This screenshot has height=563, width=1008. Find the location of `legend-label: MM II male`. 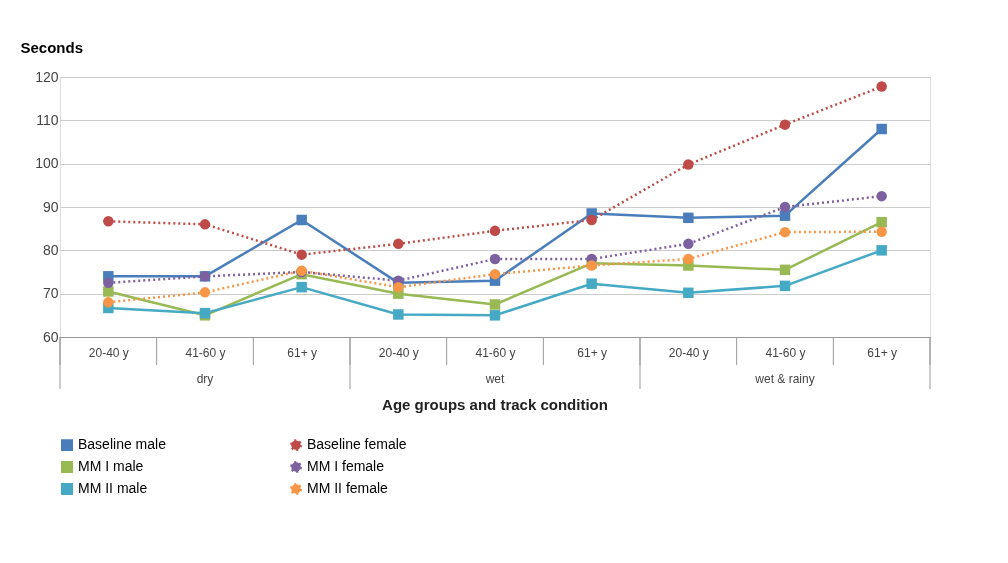

legend-label: MM II male is located at coordinates (113, 488).